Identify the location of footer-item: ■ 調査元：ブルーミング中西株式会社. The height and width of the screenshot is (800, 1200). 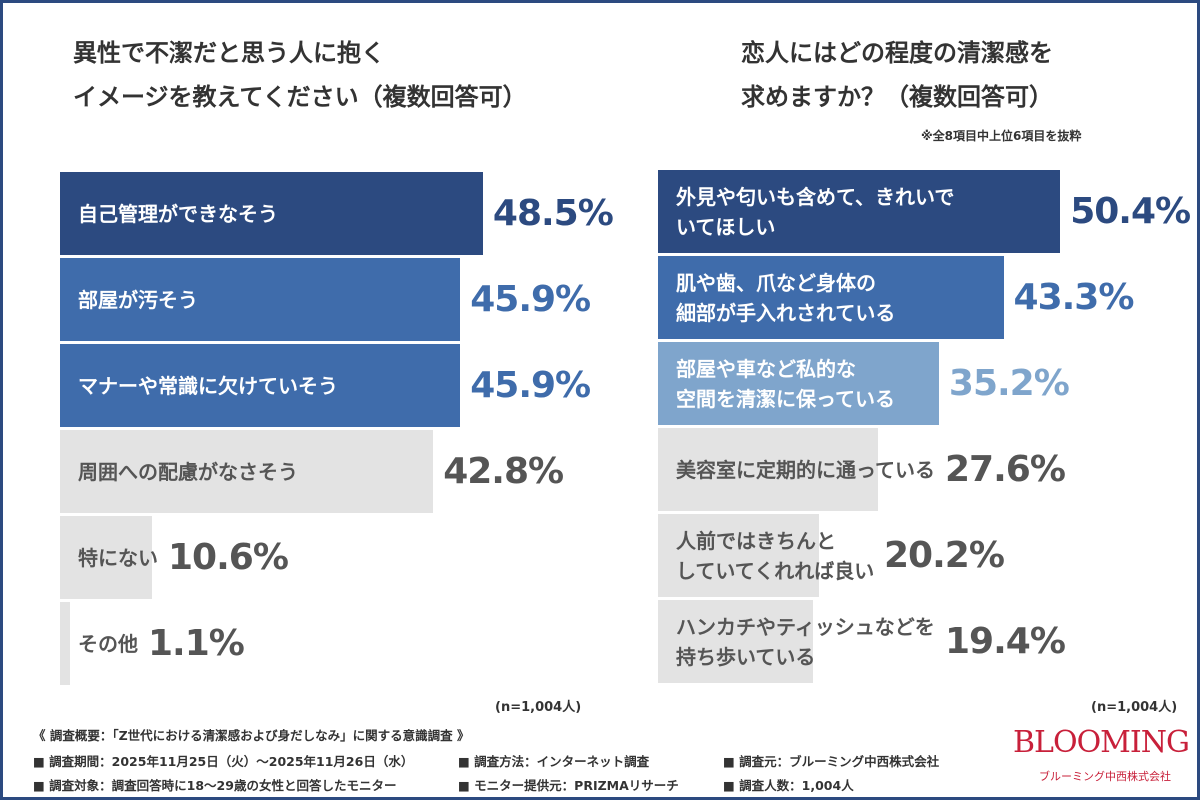
(831, 761).